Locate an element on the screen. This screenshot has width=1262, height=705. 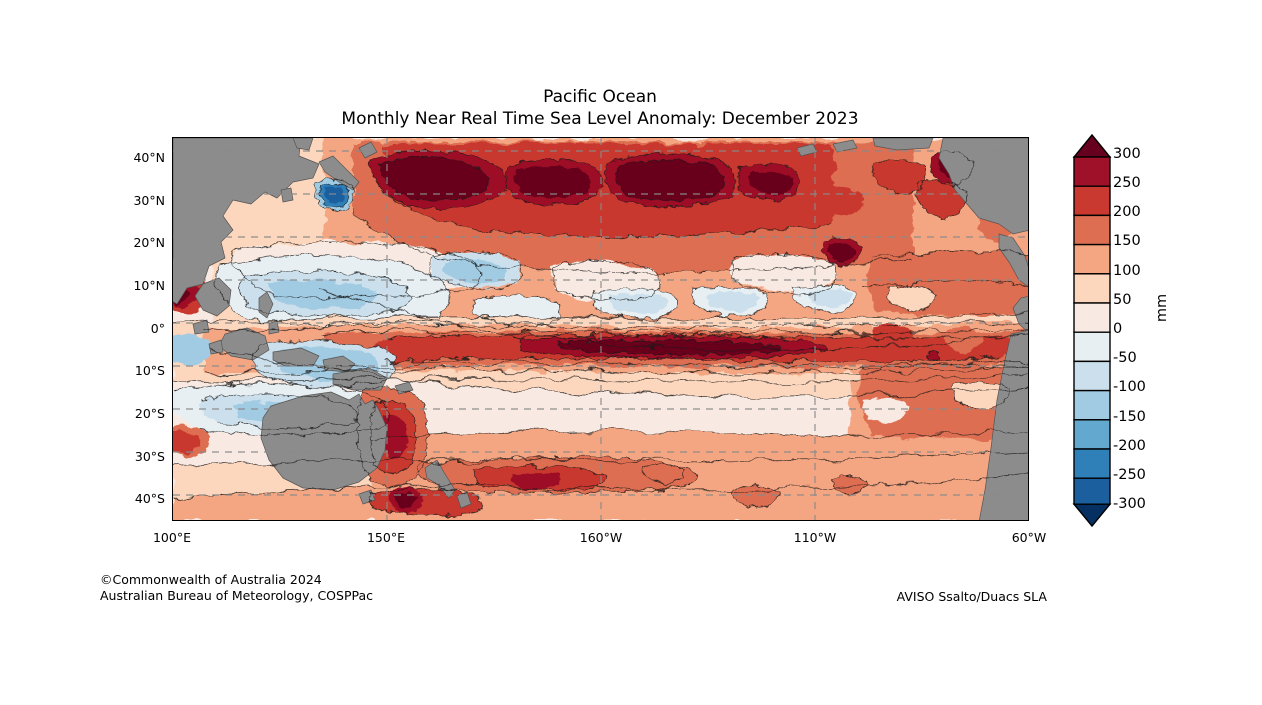
lat-label-30n: 30°N is located at coordinates (149, 200).